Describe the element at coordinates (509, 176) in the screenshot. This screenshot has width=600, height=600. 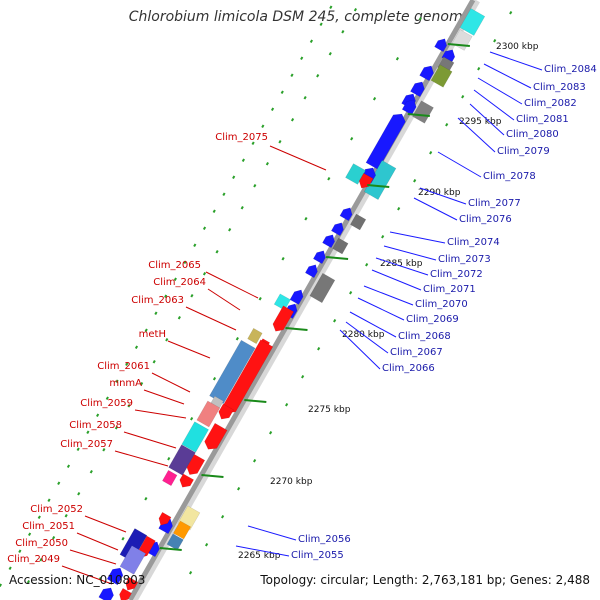
I see `gene-label-right: Clim_2078` at that location.